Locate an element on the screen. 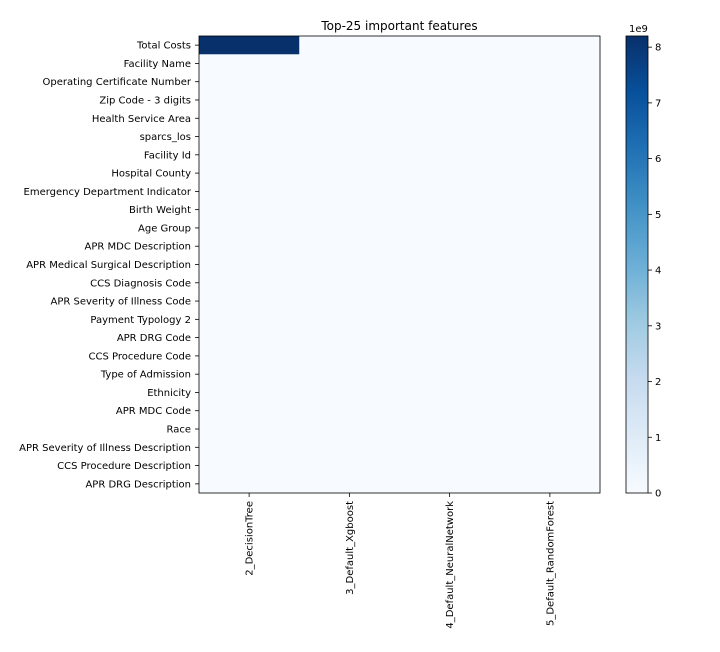 The width and height of the screenshot is (720, 652). row-label: Ethnicity is located at coordinates (169, 393).